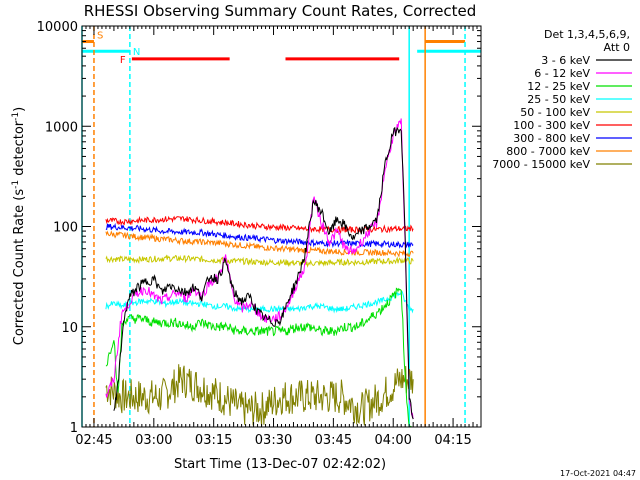 This screenshot has width=640, height=480. Describe the element at coordinates (153, 440) in the screenshot. I see `x-tick-label-1: 03:00` at that location.